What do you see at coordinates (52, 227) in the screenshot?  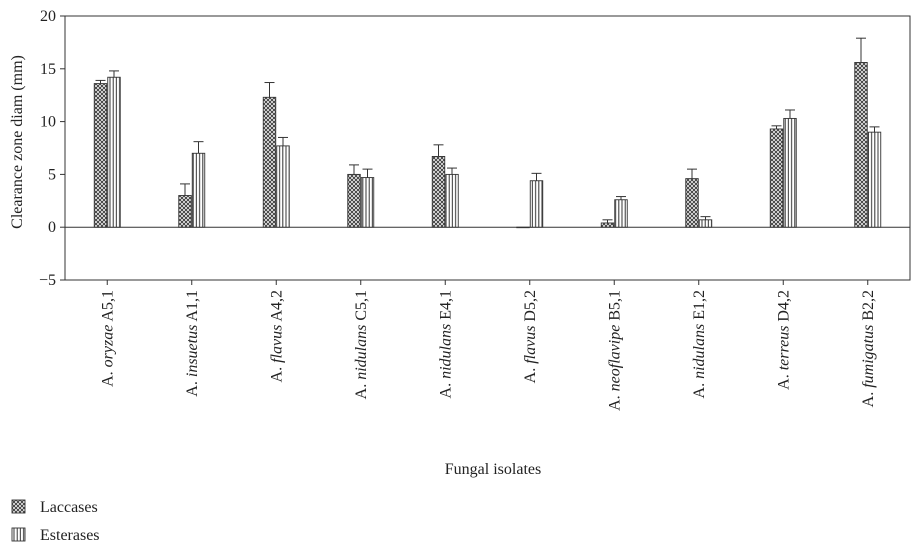 I see `y-tick-label: 0` at bounding box center [52, 227].